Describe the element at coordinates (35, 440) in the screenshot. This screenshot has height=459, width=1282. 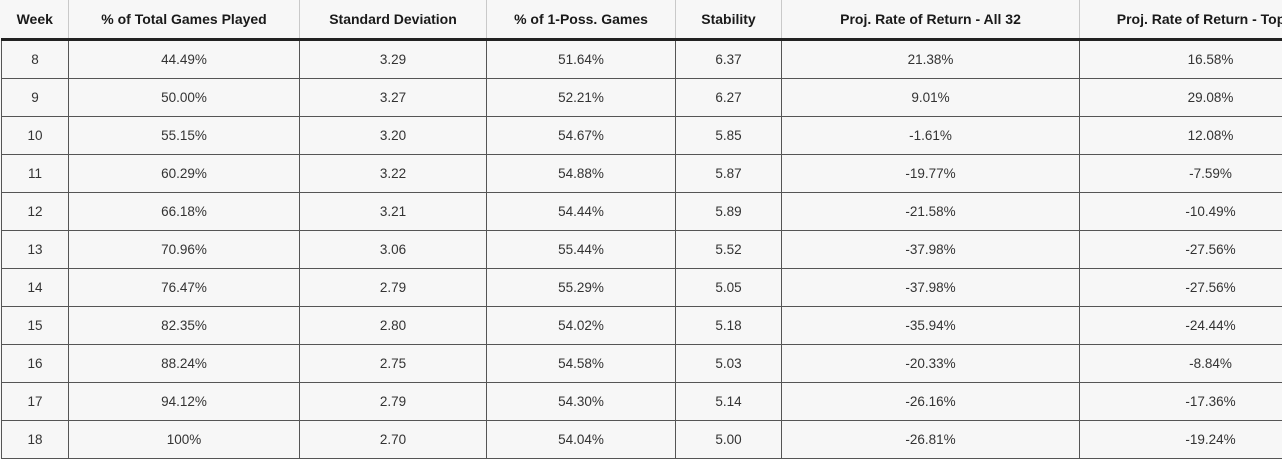
I see `week-cell: 18` at that location.